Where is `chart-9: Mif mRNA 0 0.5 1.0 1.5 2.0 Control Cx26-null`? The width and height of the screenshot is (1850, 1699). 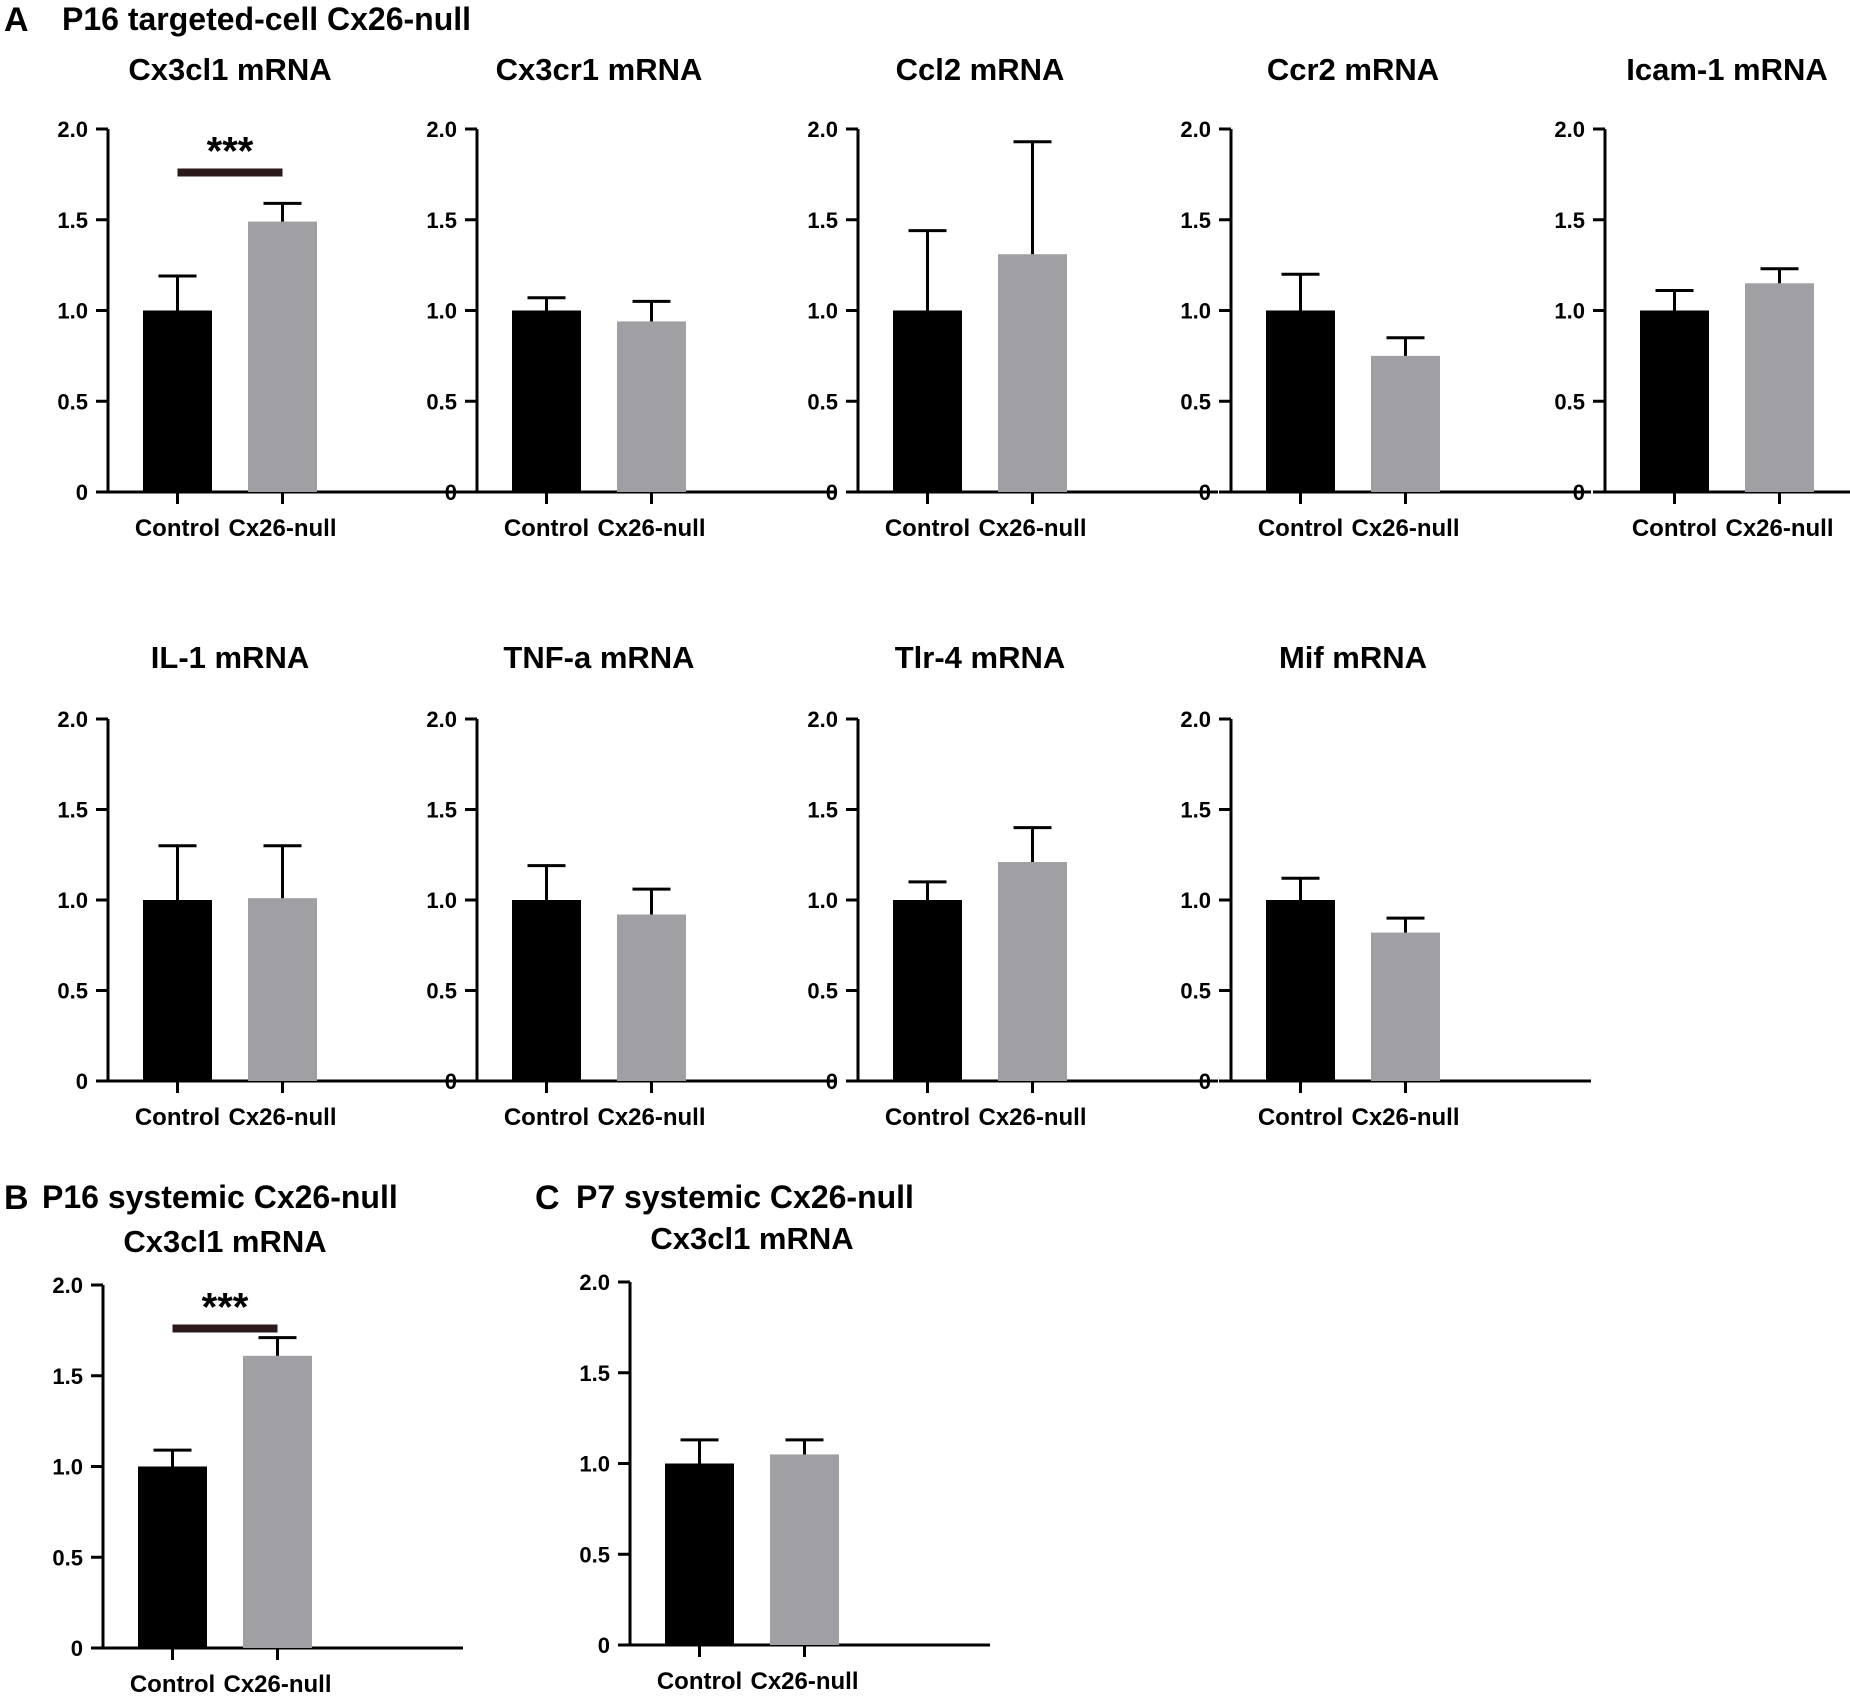
chart-9: Mif mRNA 0 0.5 1.0 1.5 2.0 Control Cx26-null is located at coordinates (1385, 885).